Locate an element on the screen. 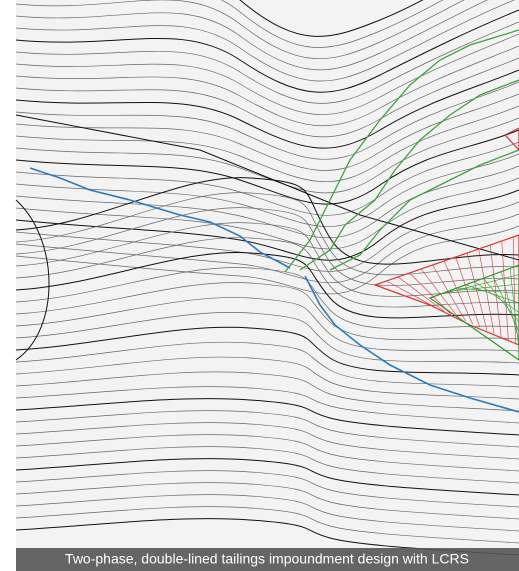  caption-bar is located at coordinates (267, 559).